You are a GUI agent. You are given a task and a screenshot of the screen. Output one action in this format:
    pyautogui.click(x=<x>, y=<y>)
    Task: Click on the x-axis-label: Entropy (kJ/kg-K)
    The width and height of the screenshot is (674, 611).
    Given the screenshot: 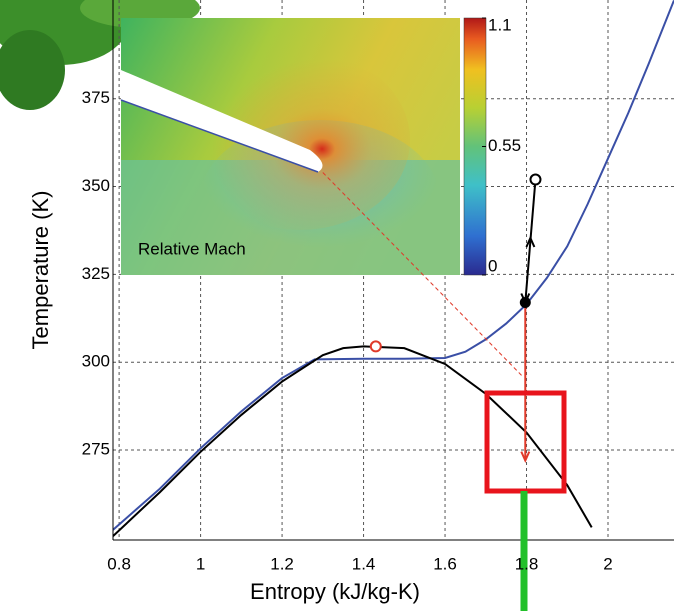 What is the action you would take?
    pyautogui.click(x=335, y=591)
    